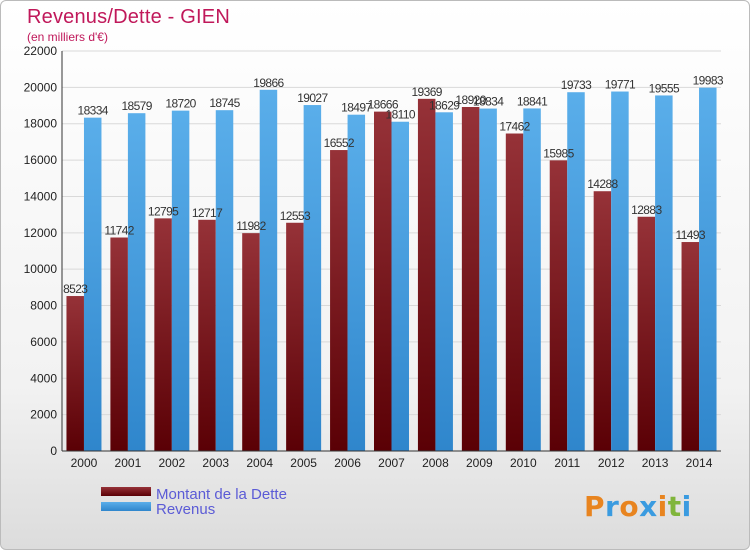 This screenshot has height=550, width=750. What do you see at coordinates (171, 463) in the screenshot?
I see `x-tick-label: 2002` at bounding box center [171, 463].